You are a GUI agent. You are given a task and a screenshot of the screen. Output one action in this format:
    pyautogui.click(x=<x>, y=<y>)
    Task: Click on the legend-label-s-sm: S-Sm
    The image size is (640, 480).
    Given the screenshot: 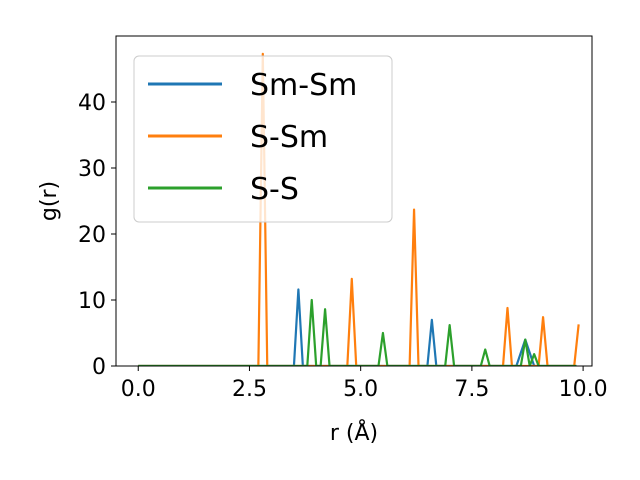 What is the action you would take?
    pyautogui.click(x=289, y=137)
    